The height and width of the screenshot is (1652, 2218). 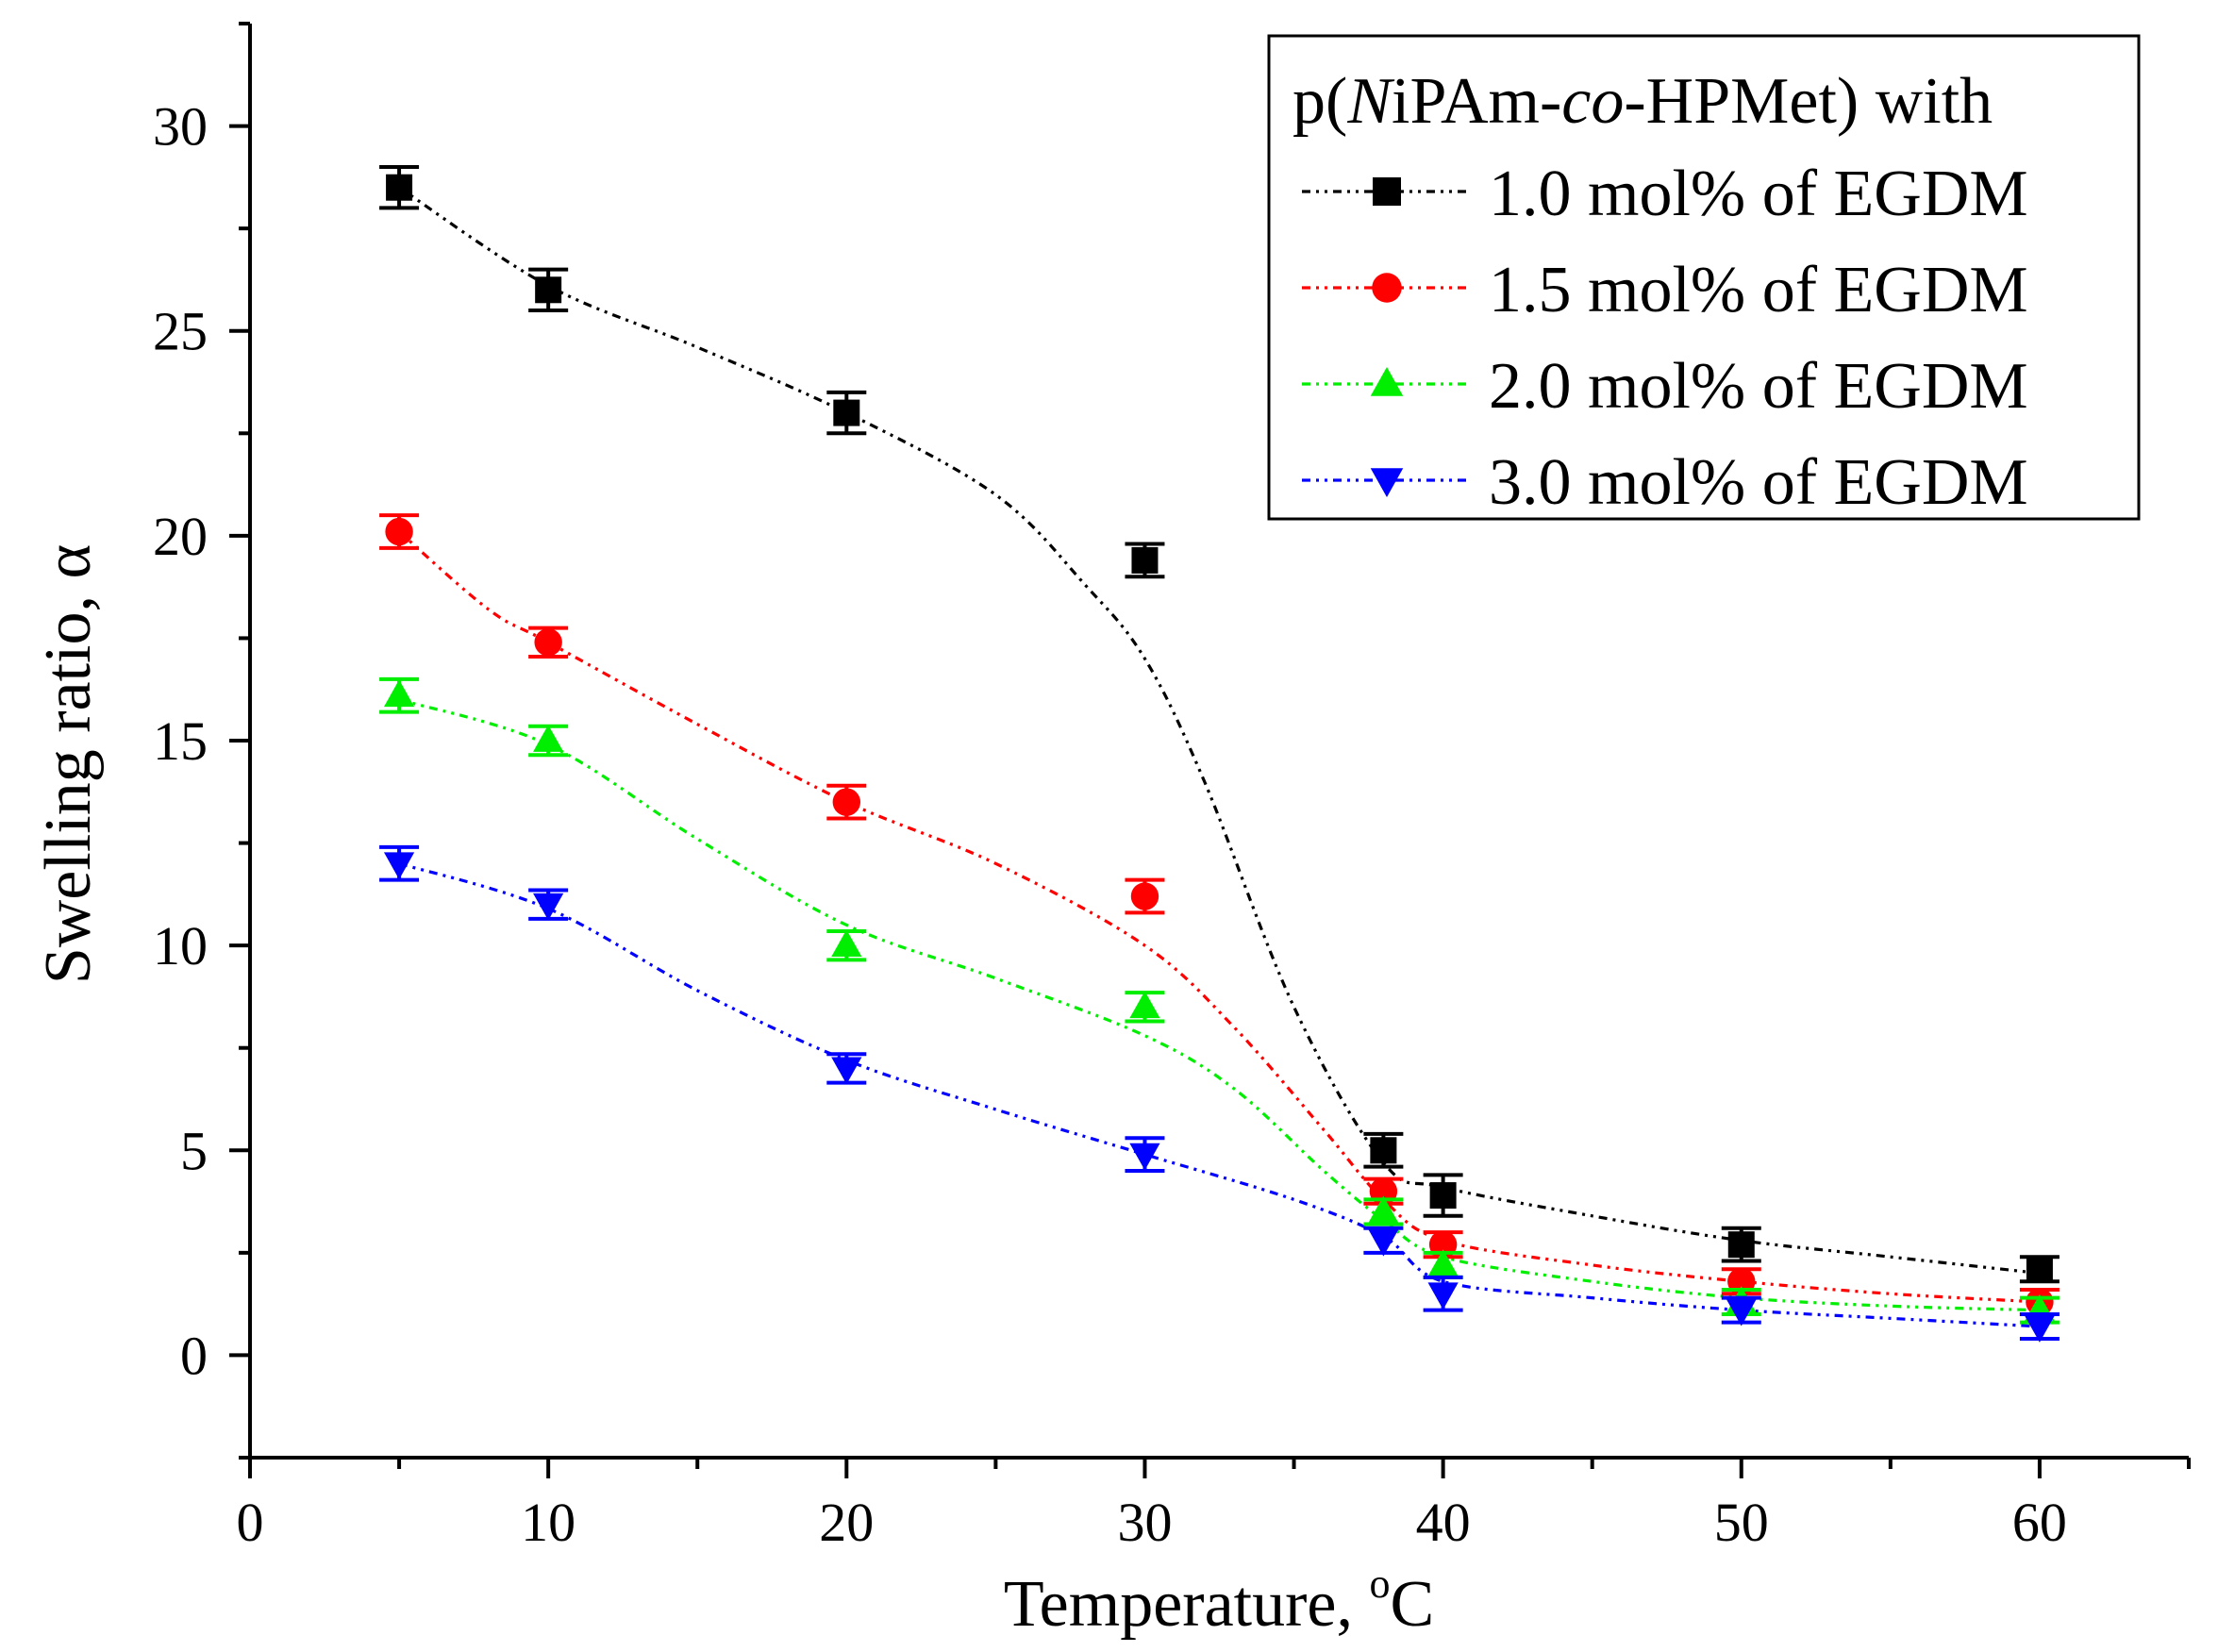 What do you see at coordinates (1758, 194) in the screenshot?
I see `legend-label: 1.0 mol% of EGDM` at bounding box center [1758, 194].